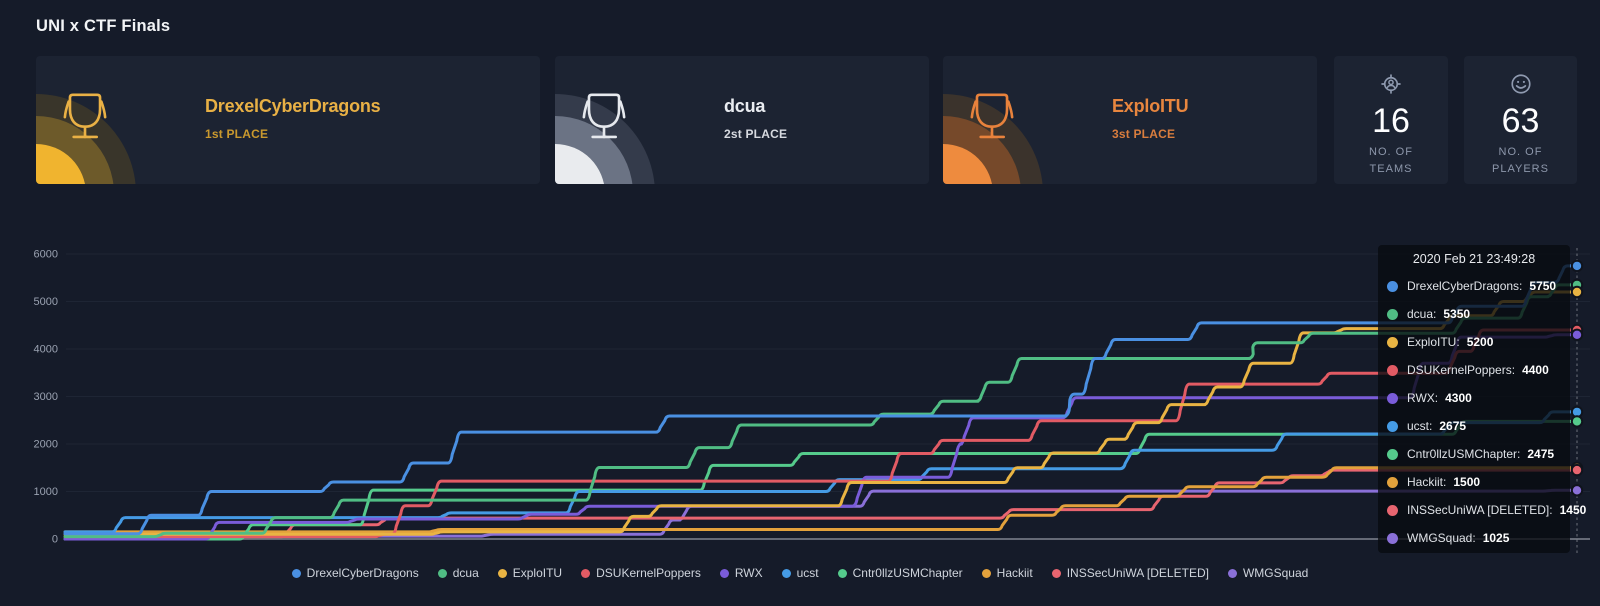  What do you see at coordinates (46, 302) in the screenshot?
I see `svg-text: 5000` at bounding box center [46, 302].